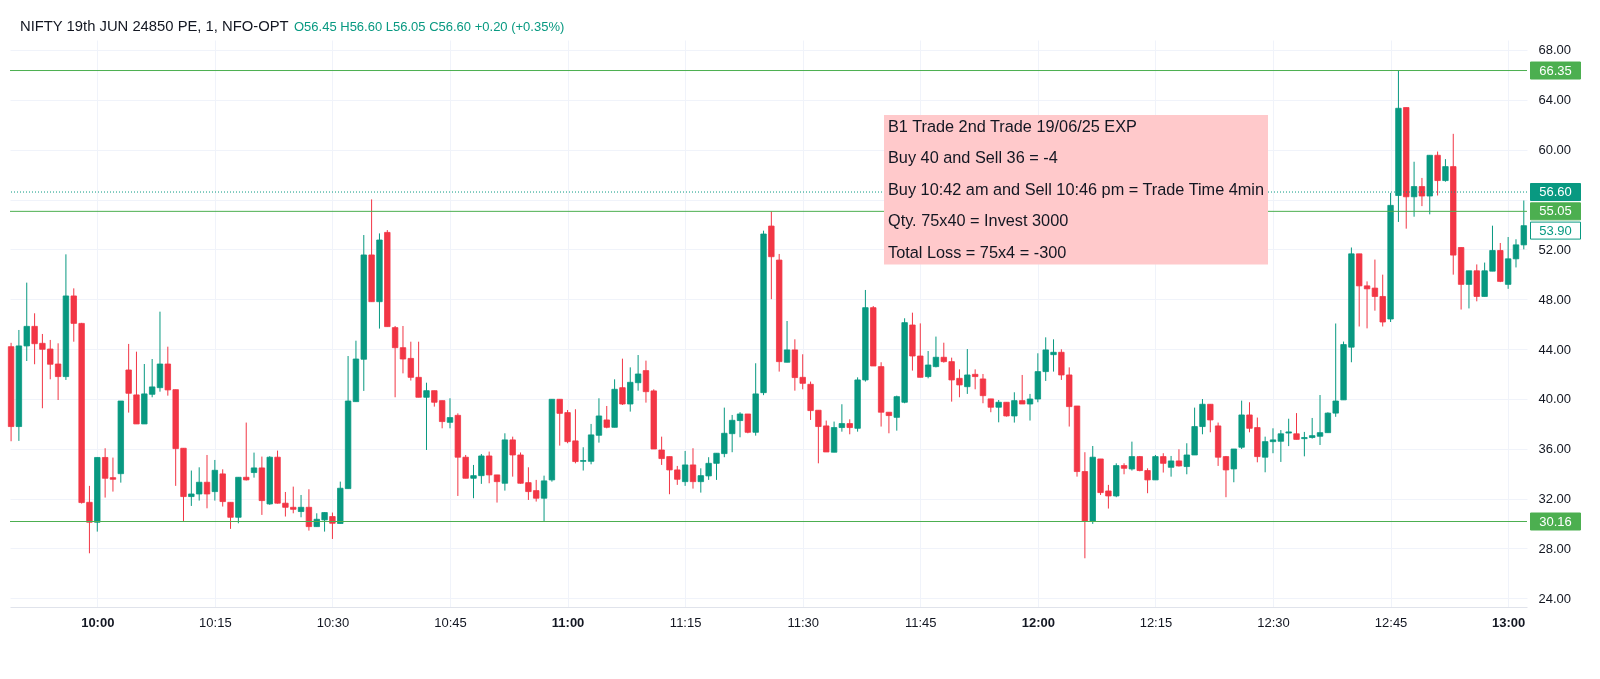 The image size is (1600, 679). What do you see at coordinates (568, 622) in the screenshot?
I see `x-tick-label: 11:00` at bounding box center [568, 622].